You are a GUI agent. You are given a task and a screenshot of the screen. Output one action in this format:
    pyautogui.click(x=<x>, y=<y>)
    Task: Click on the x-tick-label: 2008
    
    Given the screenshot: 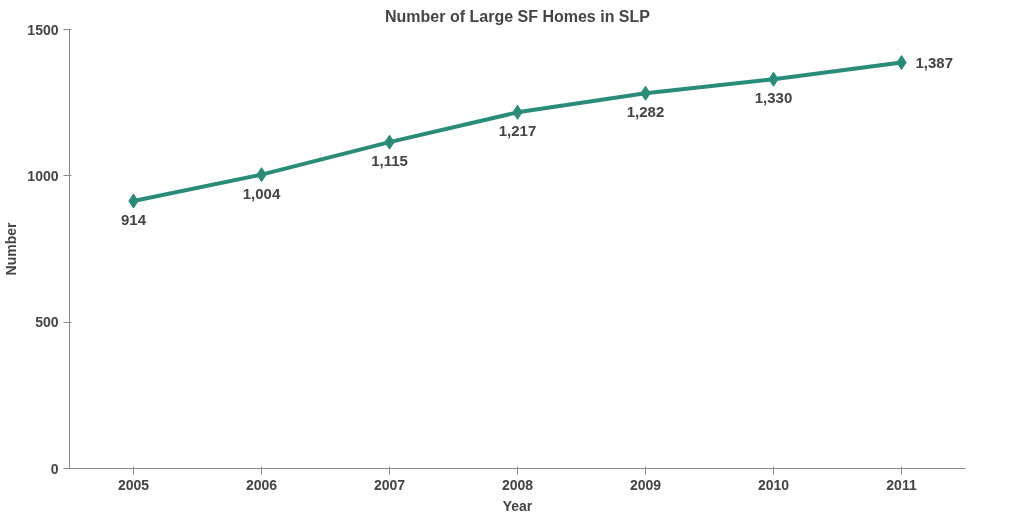 What is the action you would take?
    pyautogui.click(x=517, y=484)
    